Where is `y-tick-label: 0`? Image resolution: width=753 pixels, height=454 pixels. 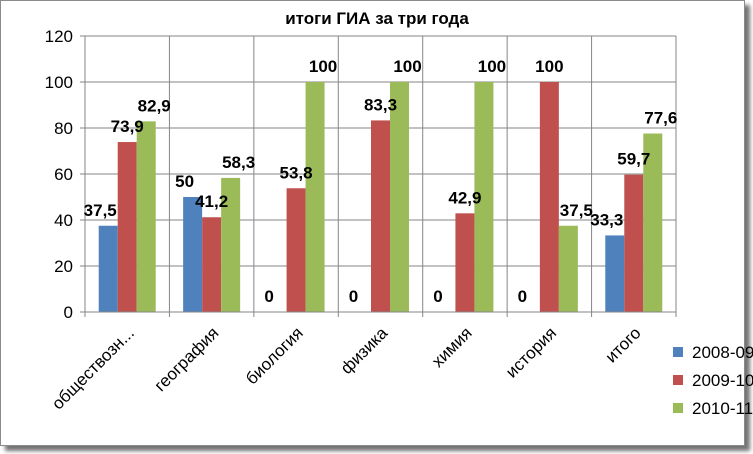
y-tick-label: 0 is located at coordinates (68, 312).